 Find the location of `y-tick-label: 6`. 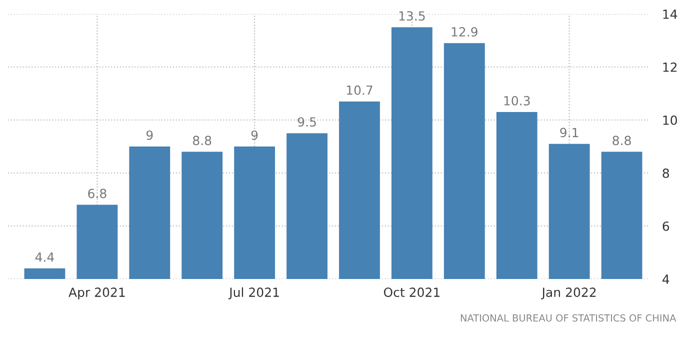

y-tick-label: 6 is located at coordinates (666, 226).